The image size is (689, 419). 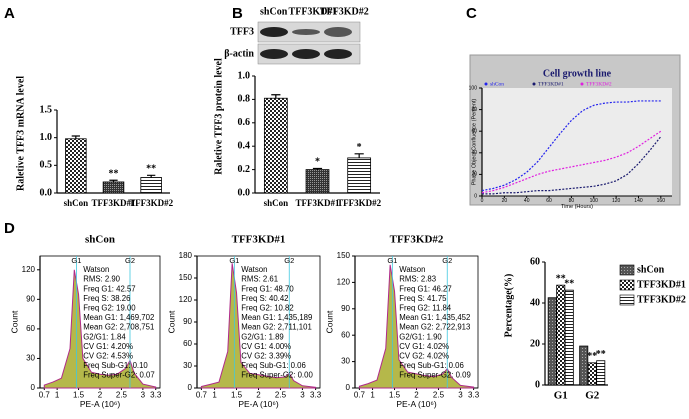 I want to click on stat-line: CV G2: 4.02%, so click(x=424, y=355).